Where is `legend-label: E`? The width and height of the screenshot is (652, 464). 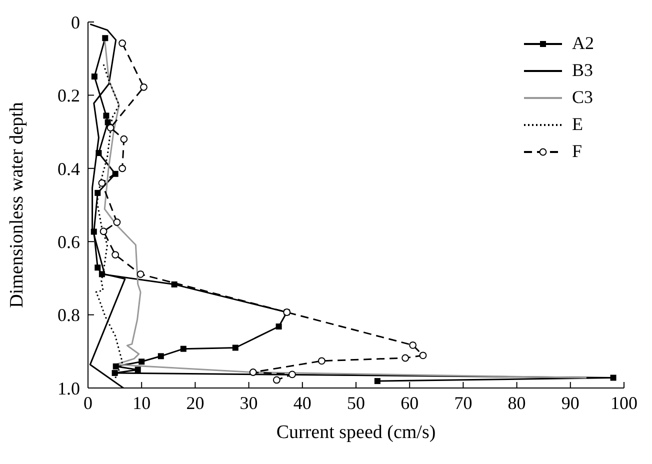
legend-label: E is located at coordinates (577, 124).